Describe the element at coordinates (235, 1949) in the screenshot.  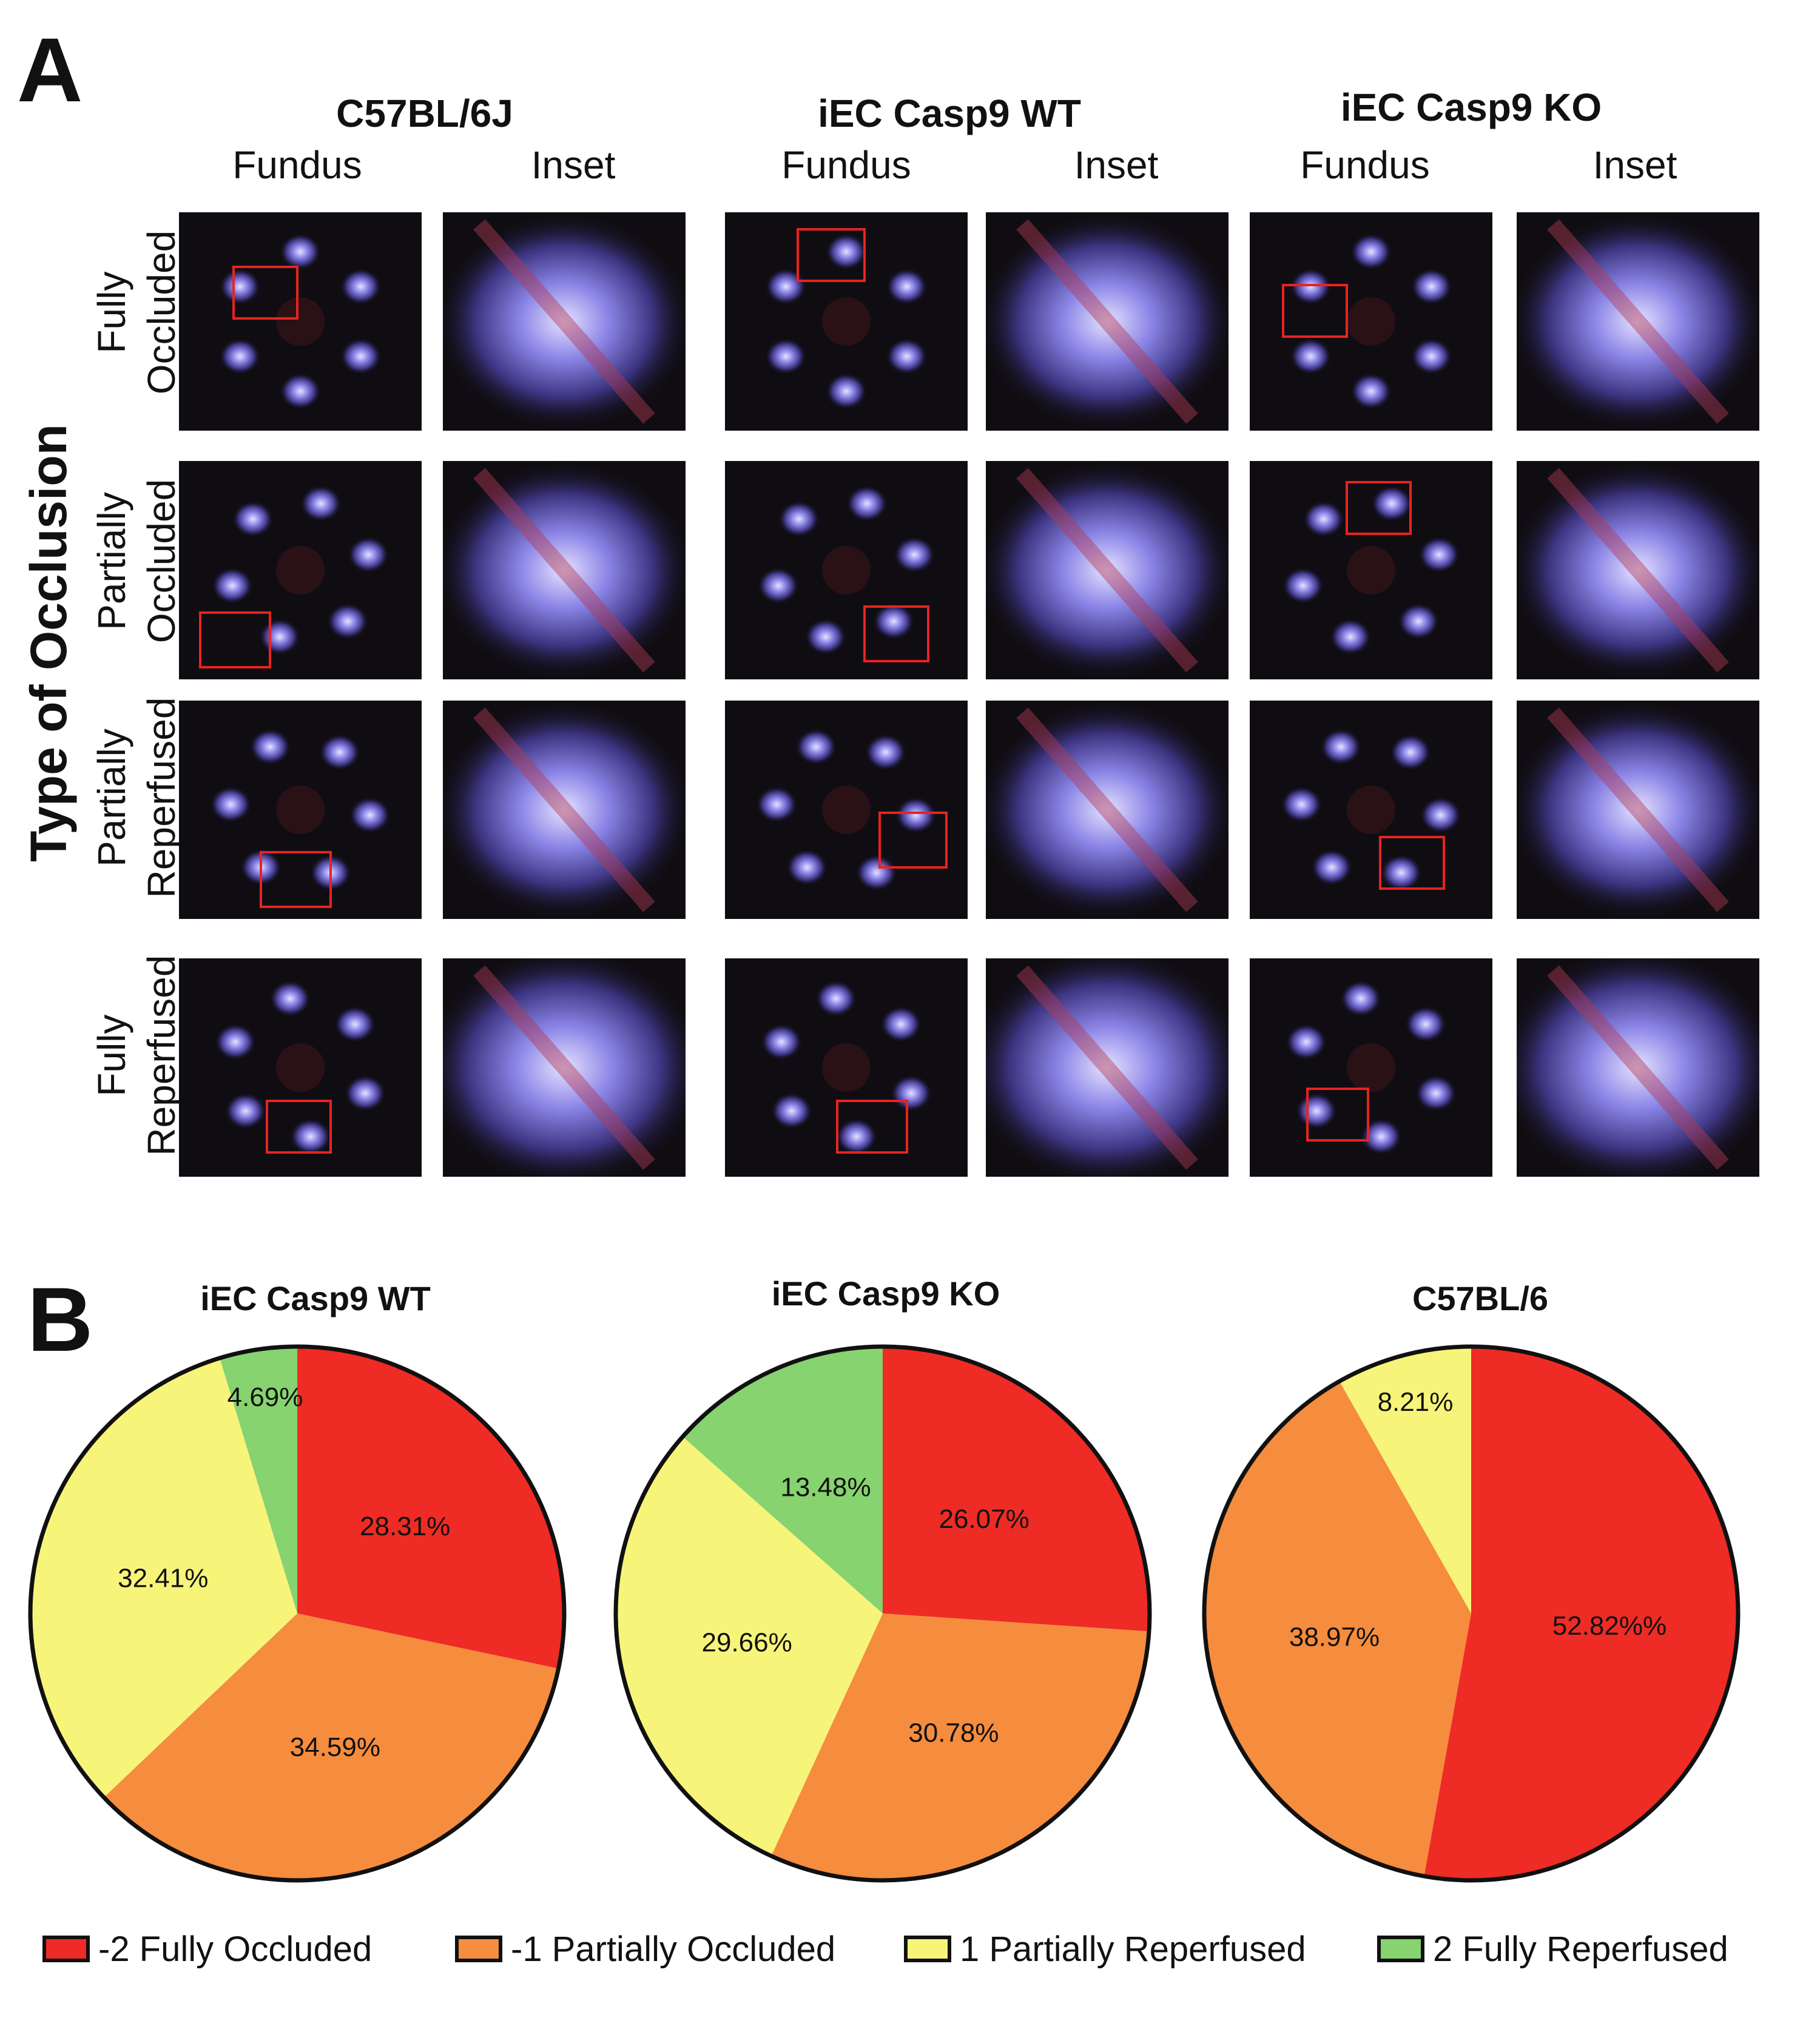
I see `legend-label: -2 Fully Occluded` at that location.